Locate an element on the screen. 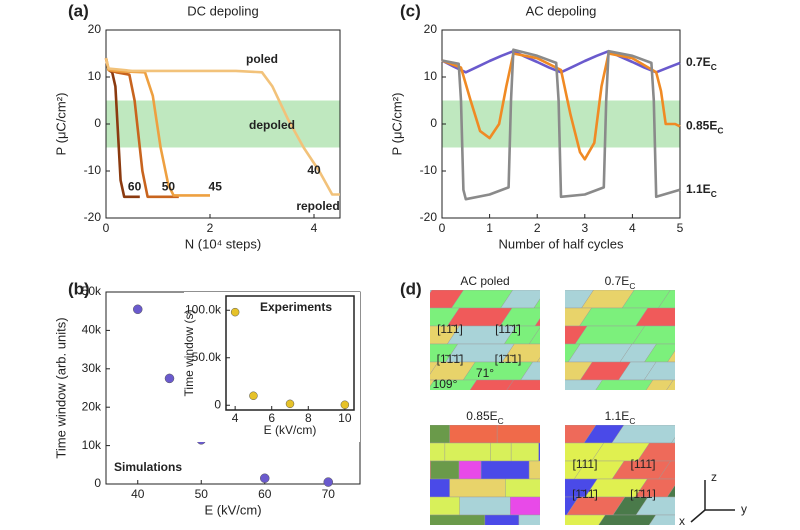 The image size is (800, 530). x-axis-label: E (kV/cm) is located at coordinates (232, 509).